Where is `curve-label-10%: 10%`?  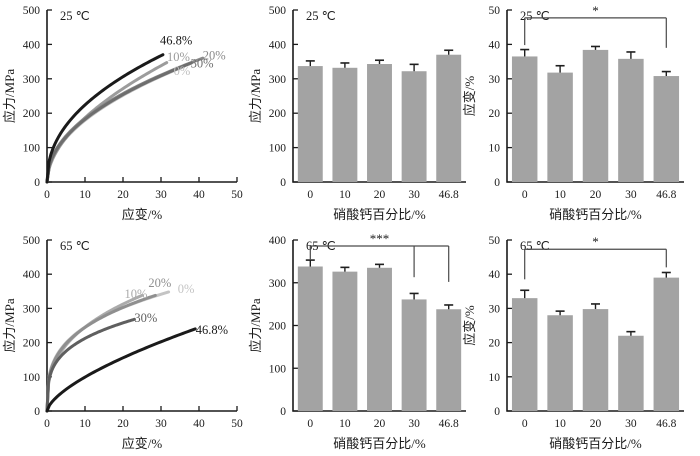 curve-label-10%: 10% is located at coordinates (178, 57).